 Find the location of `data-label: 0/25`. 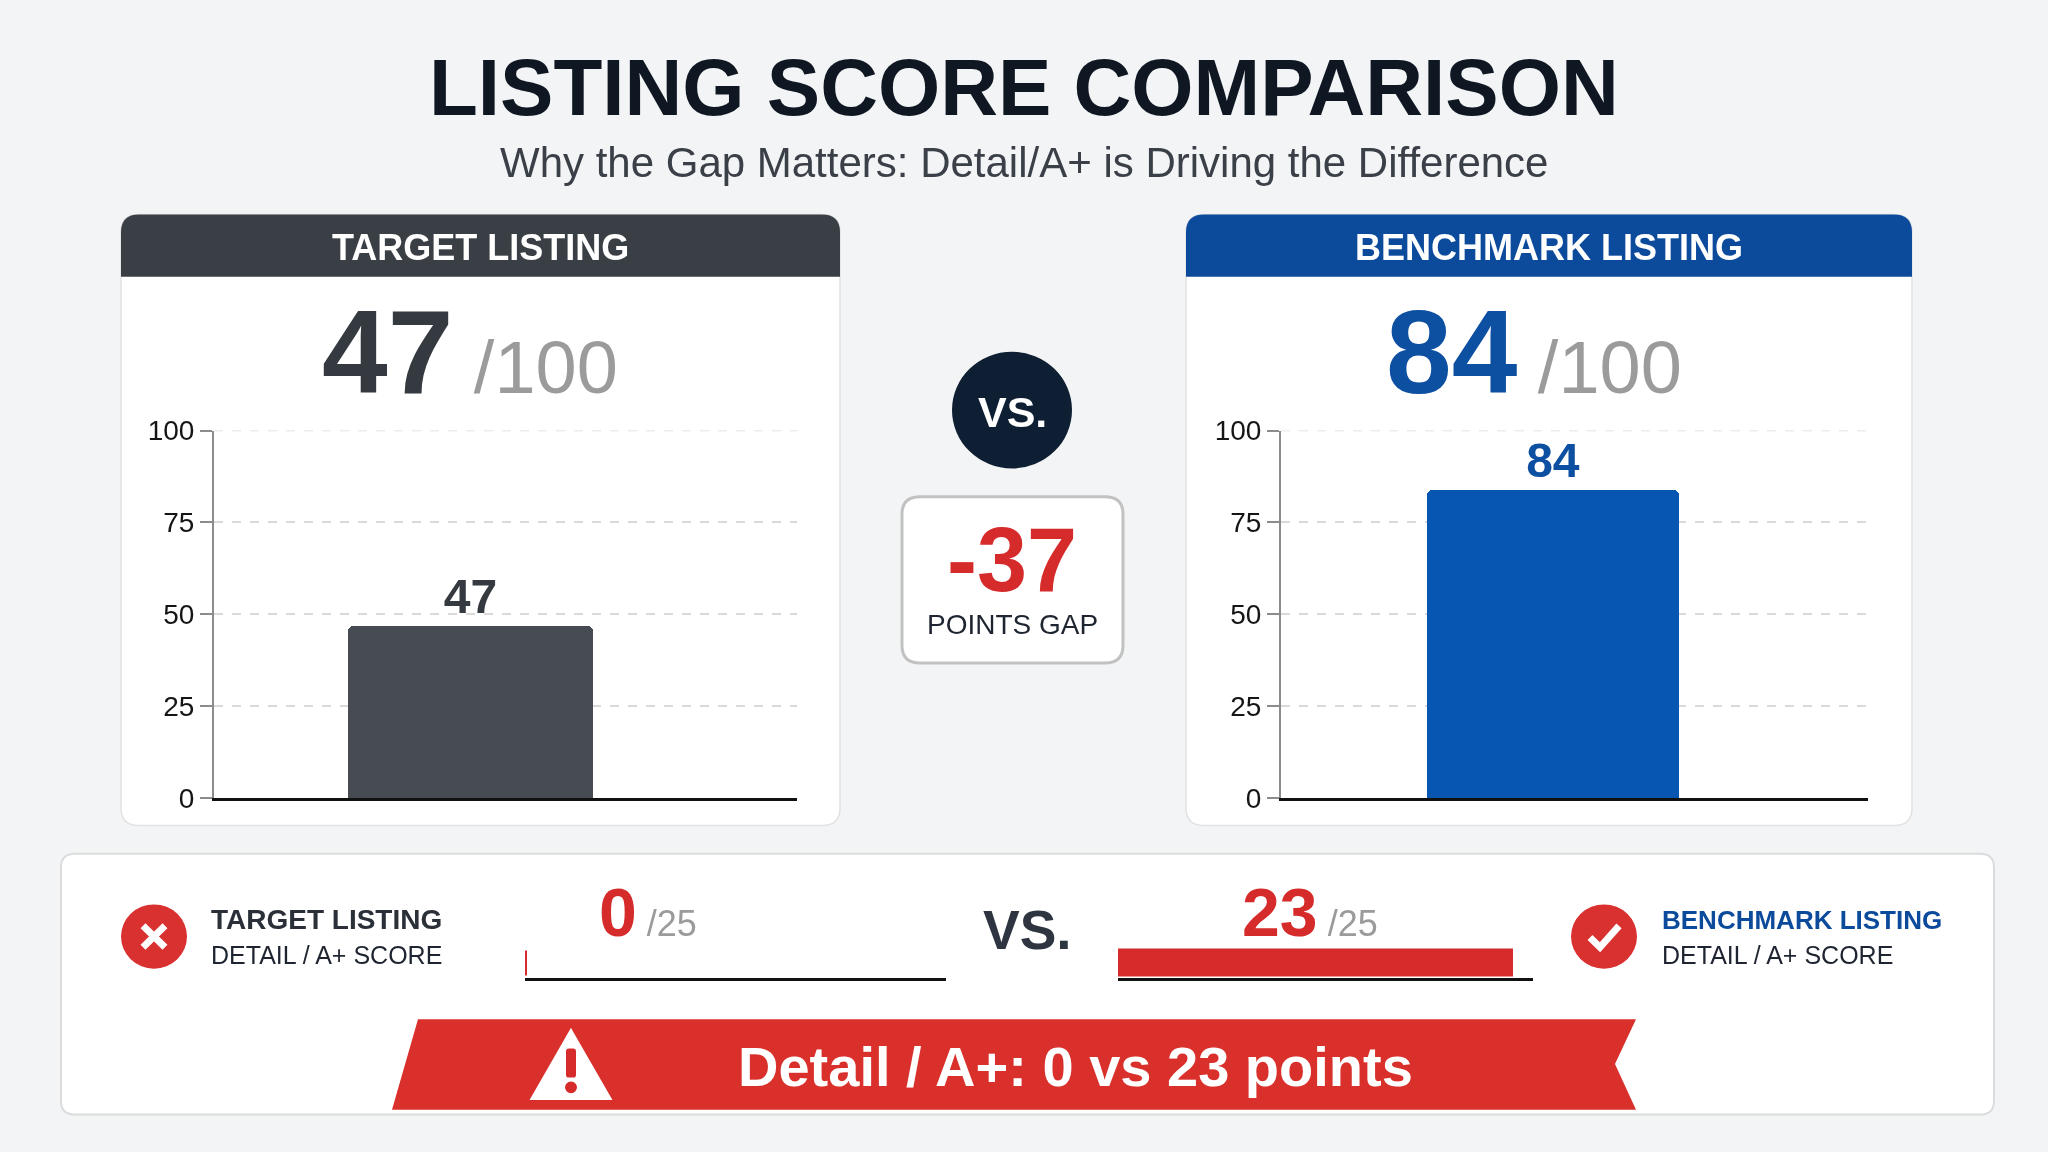

data-label: 0/25 is located at coordinates (648, 912).